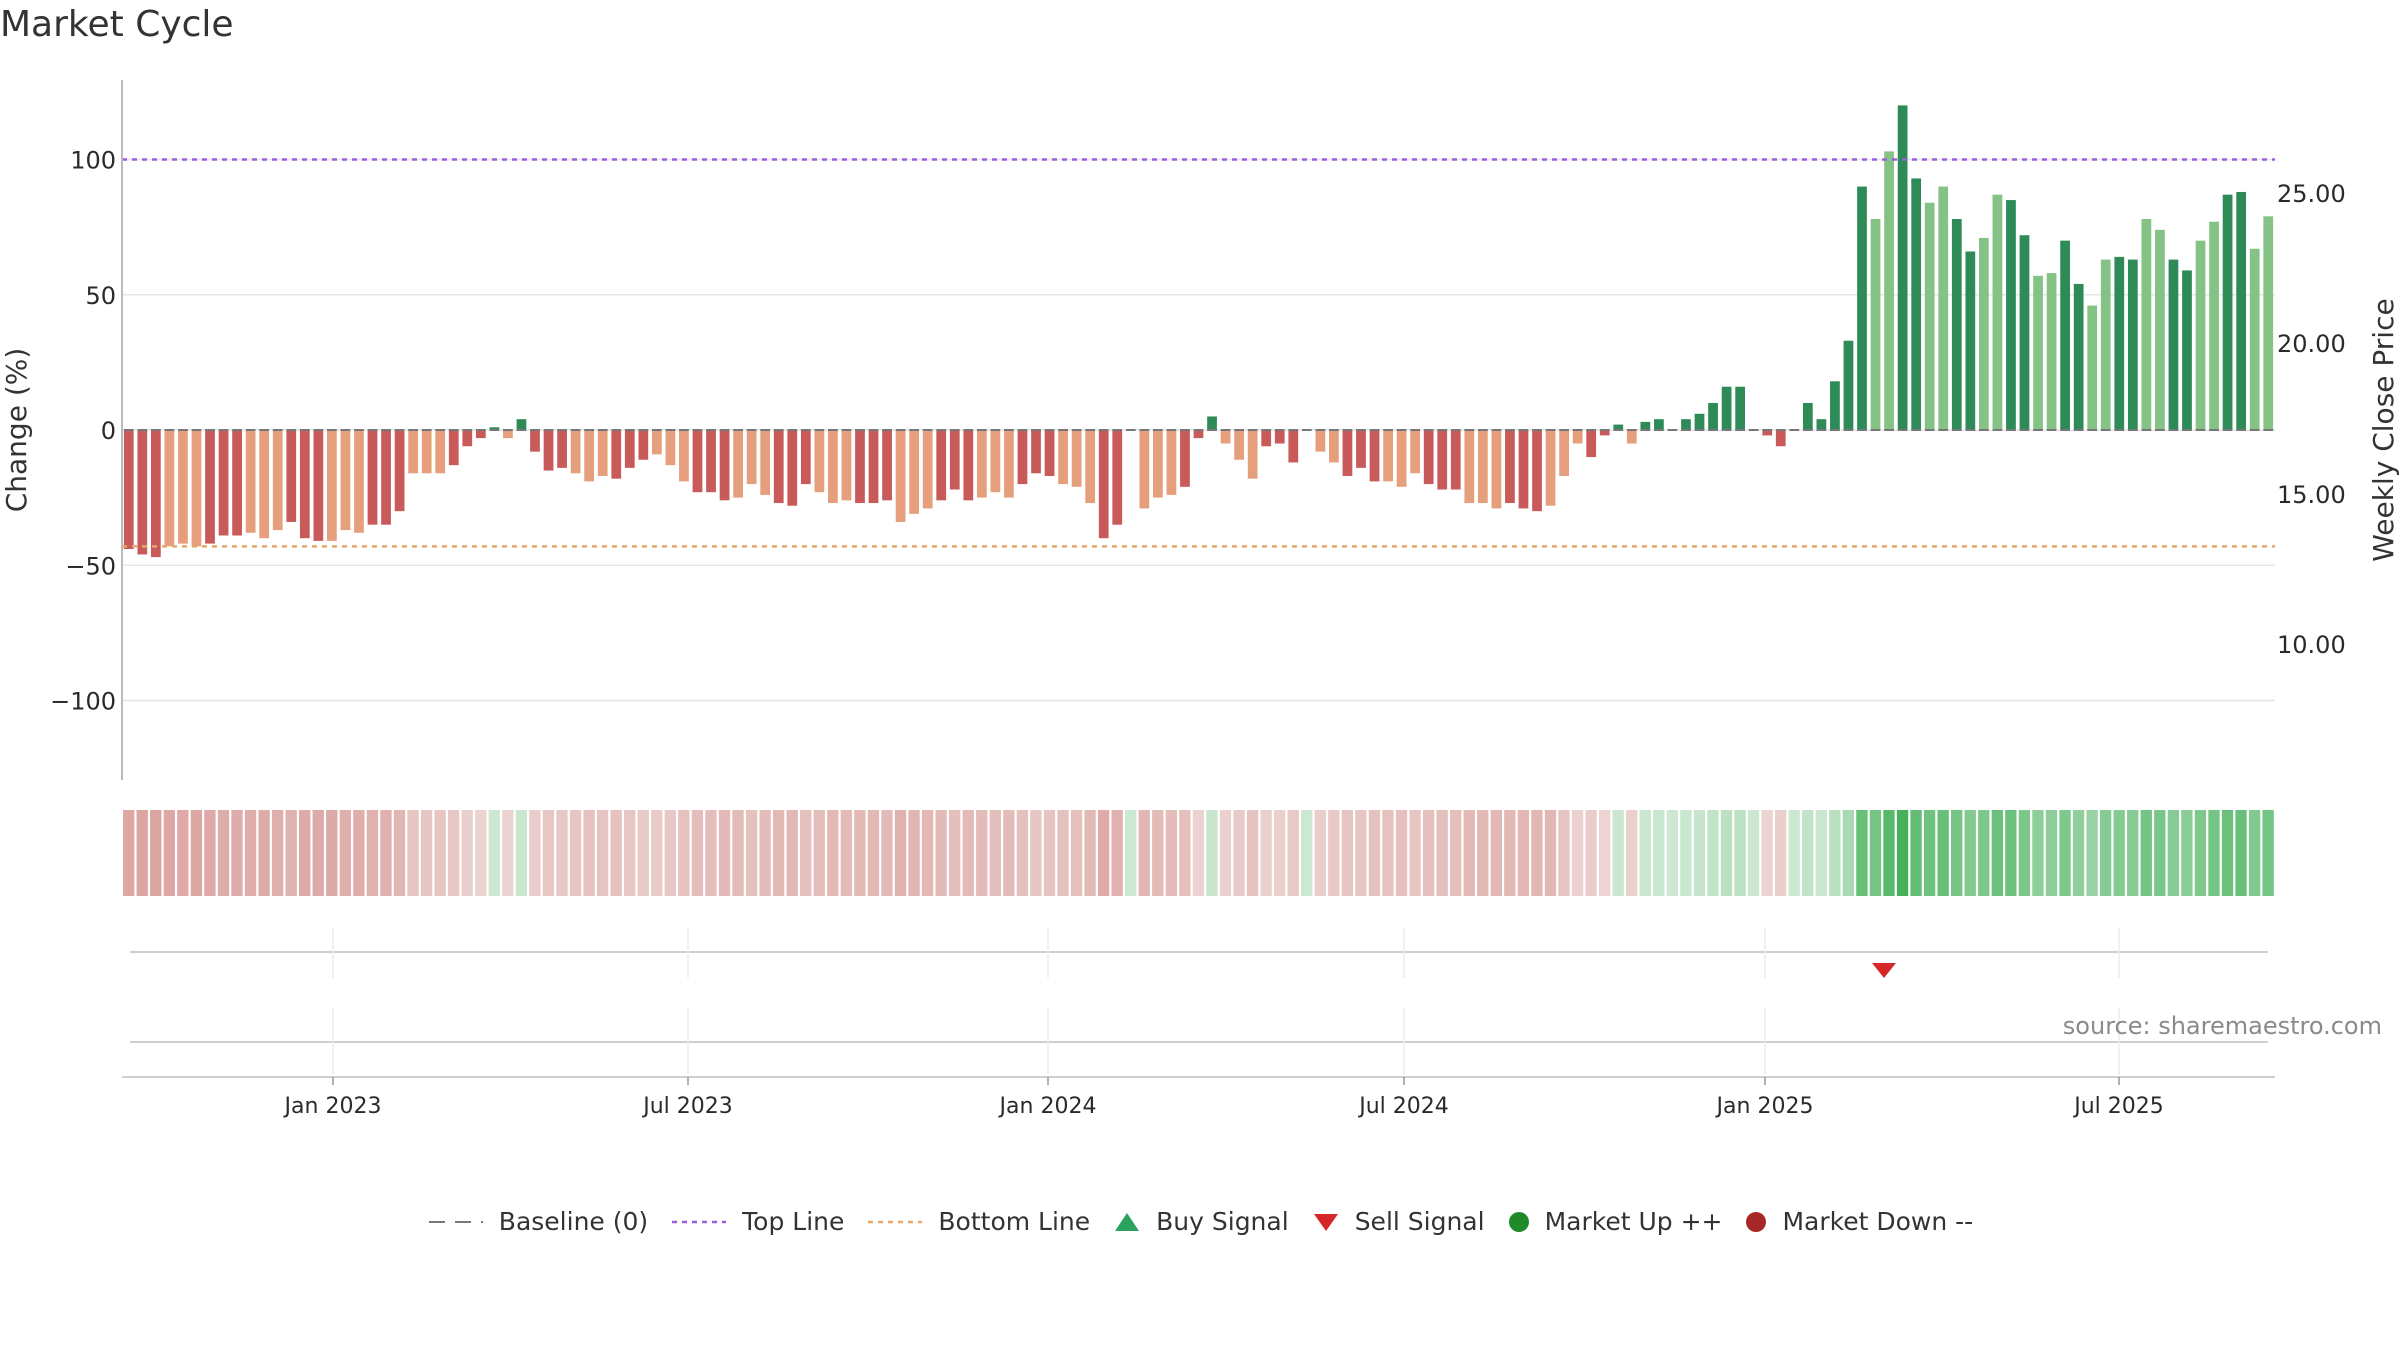 The height and width of the screenshot is (1350, 2400). What do you see at coordinates (1419, 1221) in the screenshot?
I see `legend-label: Sell Signal` at bounding box center [1419, 1221].